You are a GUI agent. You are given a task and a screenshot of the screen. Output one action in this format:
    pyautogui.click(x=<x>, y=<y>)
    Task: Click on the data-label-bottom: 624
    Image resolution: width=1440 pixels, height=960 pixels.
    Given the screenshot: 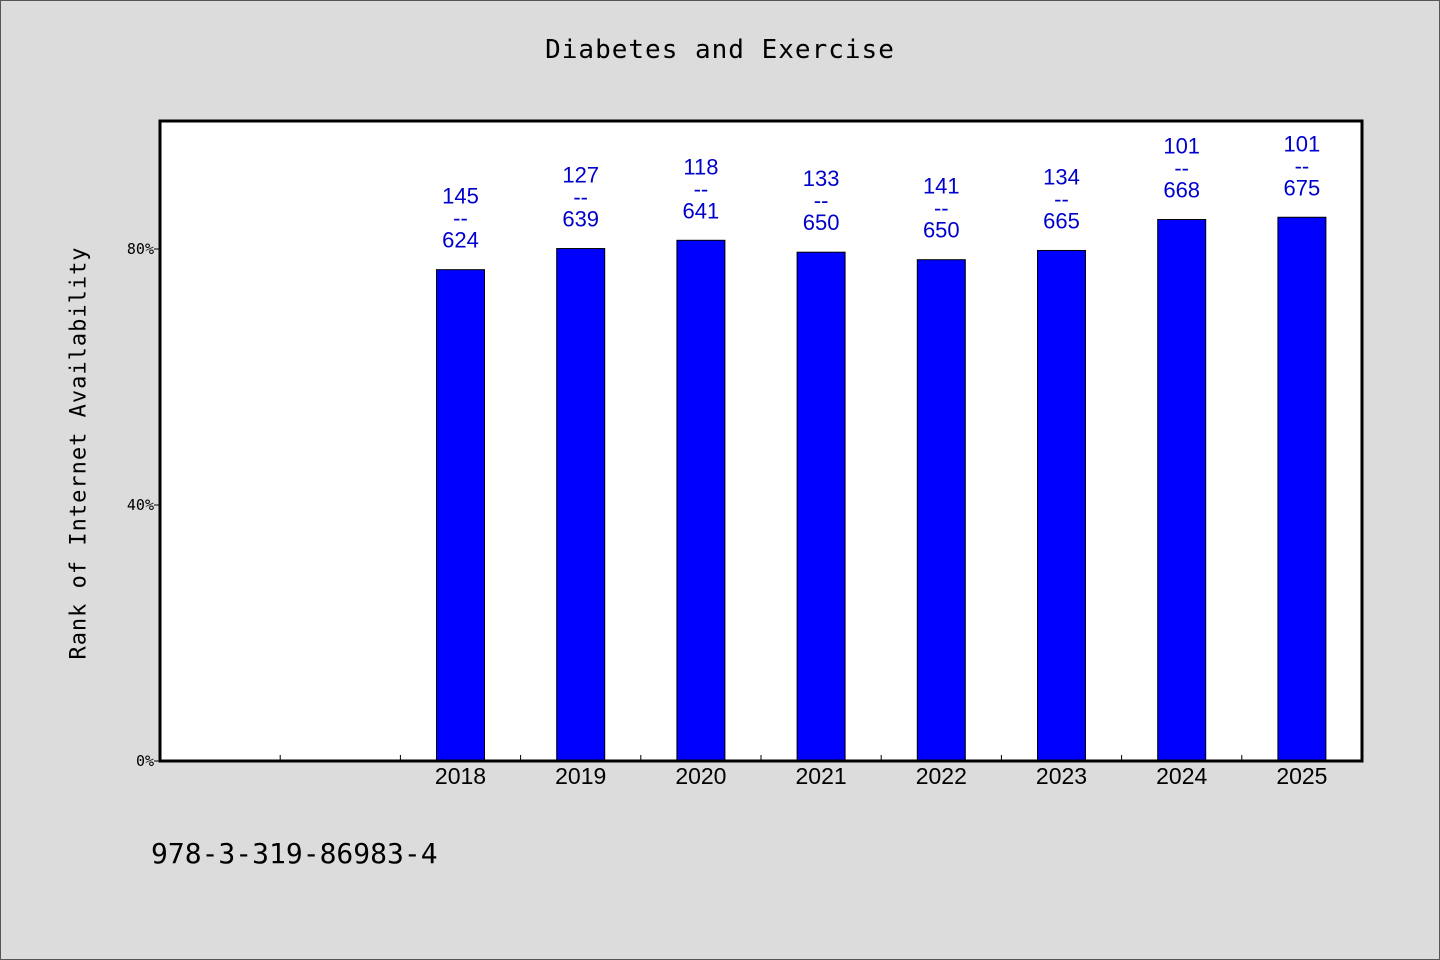 What is the action you would take?
    pyautogui.click(x=460, y=240)
    